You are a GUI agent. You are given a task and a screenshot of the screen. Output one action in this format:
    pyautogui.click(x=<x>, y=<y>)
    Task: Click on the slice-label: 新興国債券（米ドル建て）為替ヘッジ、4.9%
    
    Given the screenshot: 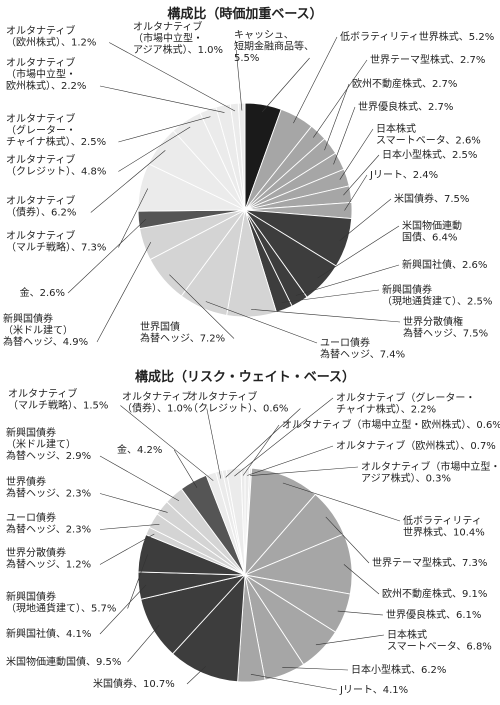 What is the action you would take?
    pyautogui.click(x=45, y=330)
    